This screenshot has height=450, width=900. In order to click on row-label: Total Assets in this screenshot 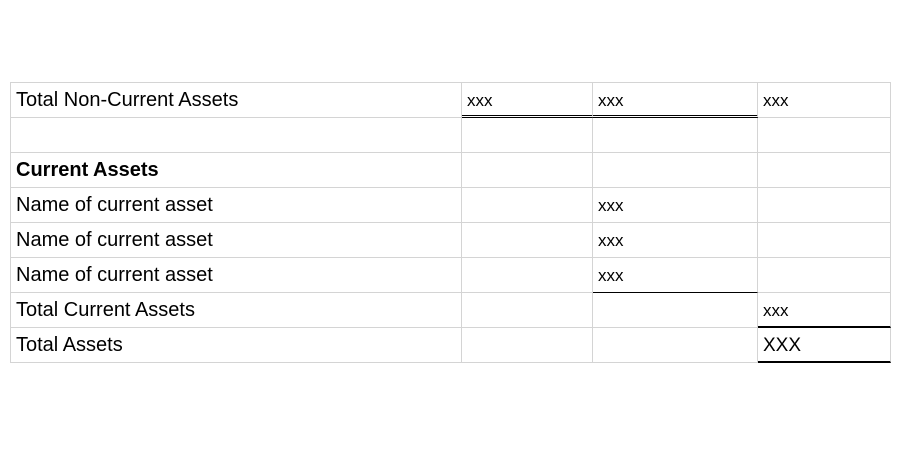, I will do `click(236, 345)`.